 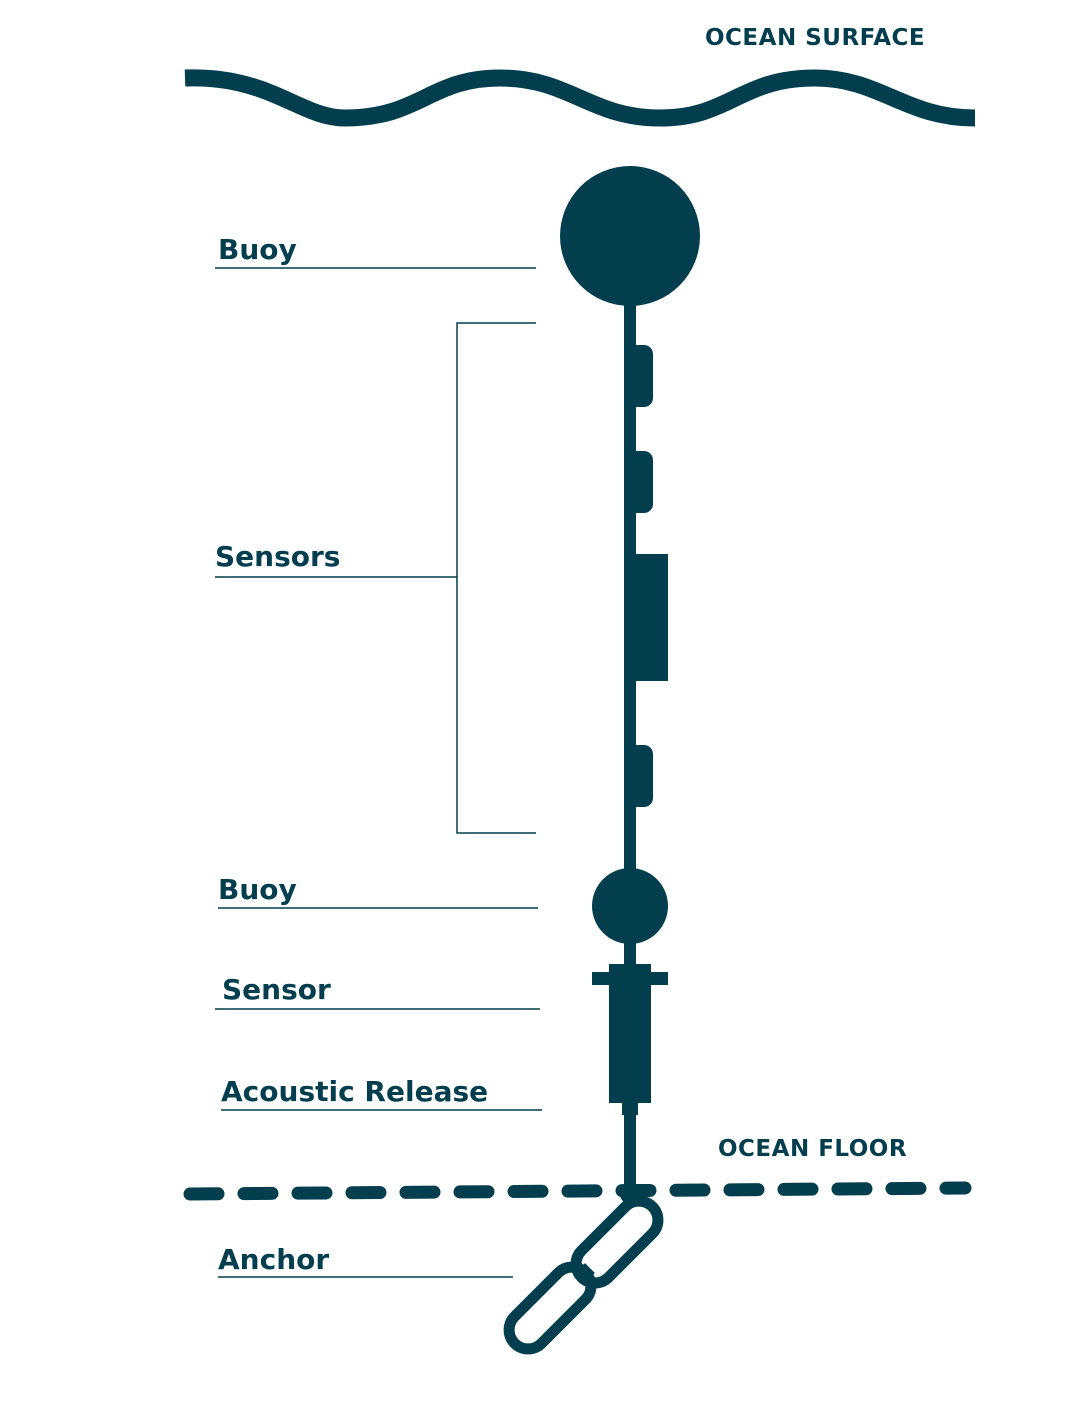 I want to click on ocean-surface-label: OCEAN SURFACE, so click(x=815, y=38).